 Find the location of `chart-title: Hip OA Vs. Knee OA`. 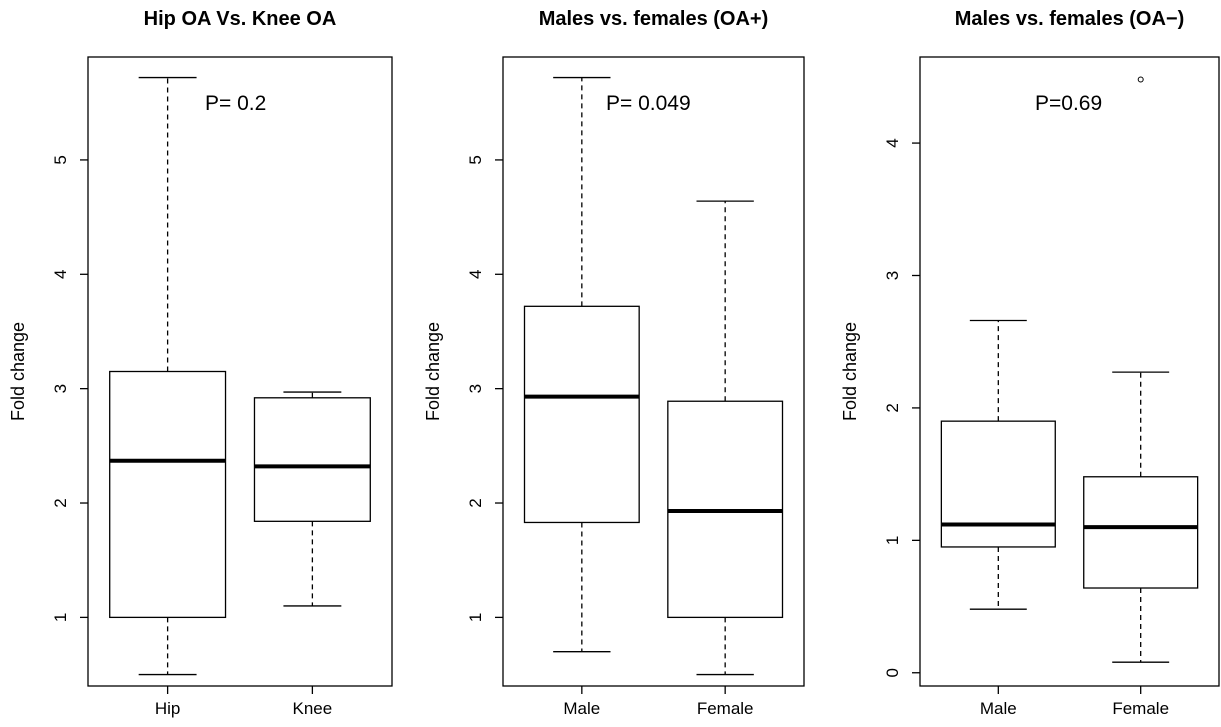

chart-title: Hip OA Vs. Knee OA is located at coordinates (240, 19).